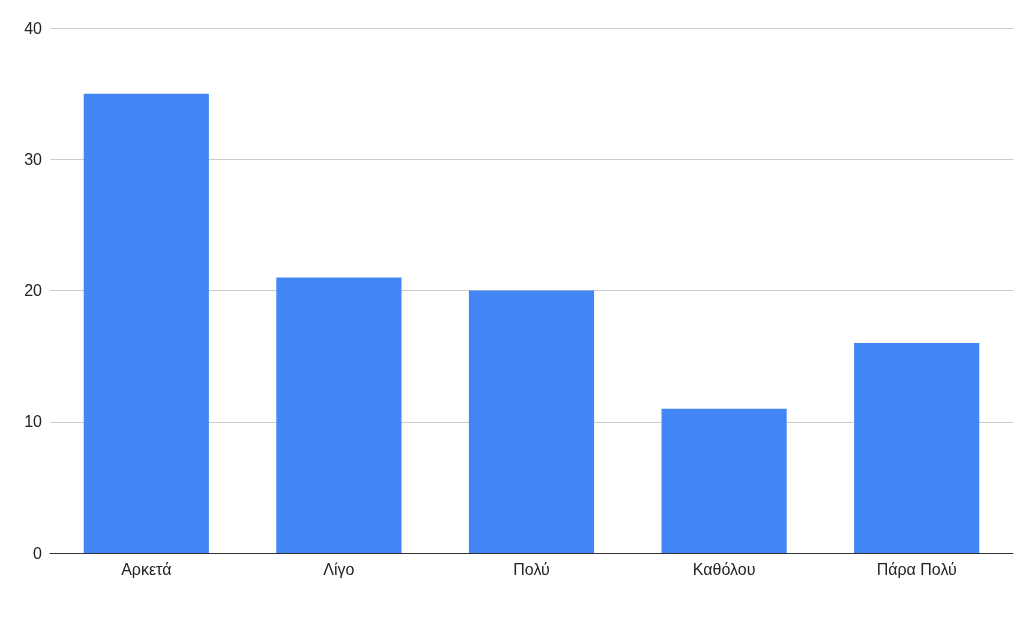  Describe the element at coordinates (531, 569) in the screenshot. I see `x-tick-label: Πολύ` at that location.